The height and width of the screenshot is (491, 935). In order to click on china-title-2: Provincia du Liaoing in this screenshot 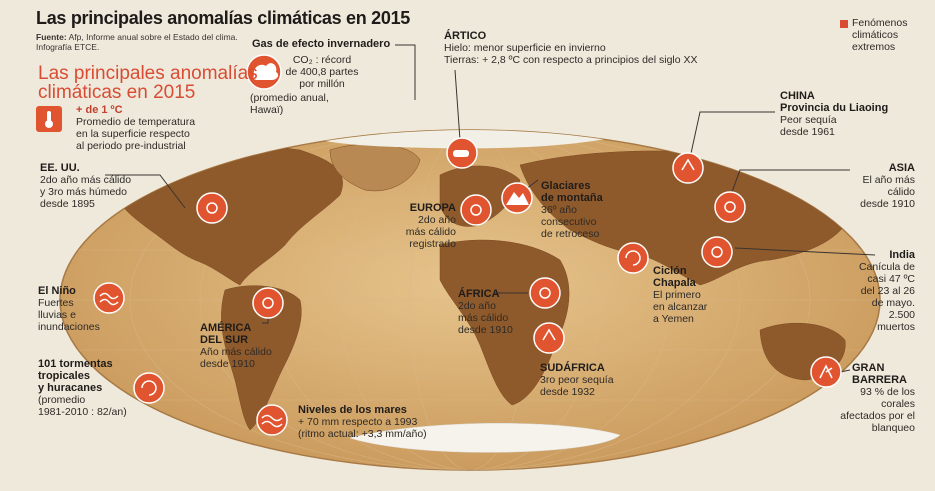, I will do `click(834, 108)`.